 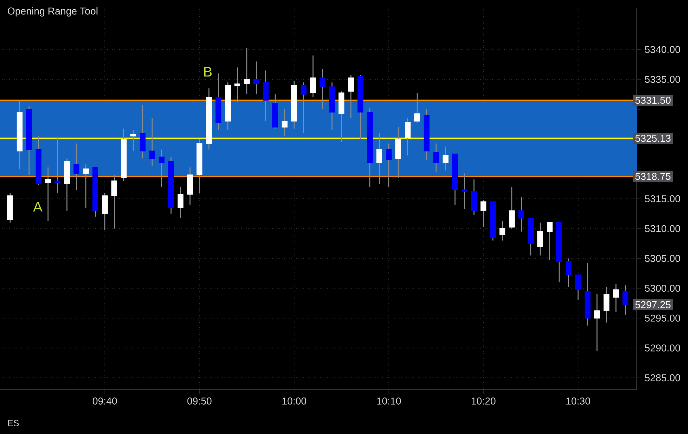 I want to click on y-tick-label: 5305.00, so click(x=662, y=258).